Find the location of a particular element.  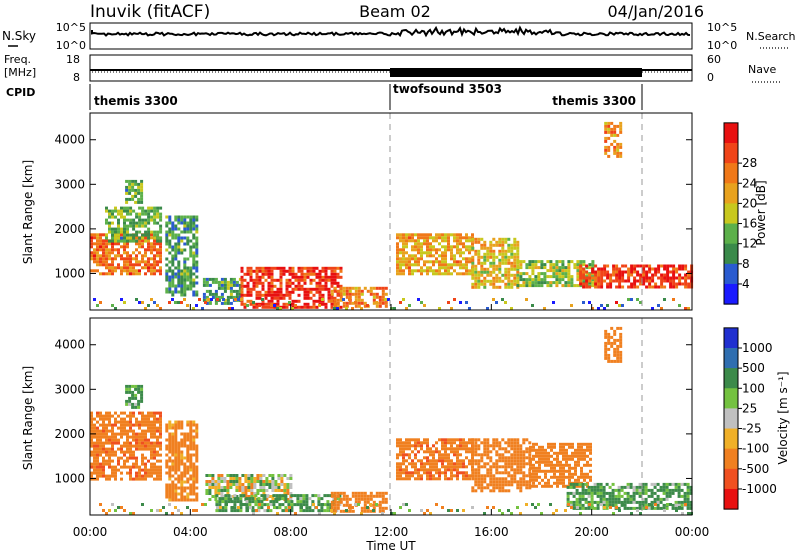

colorbar-tick-label: 500 is located at coordinates (753, 368).